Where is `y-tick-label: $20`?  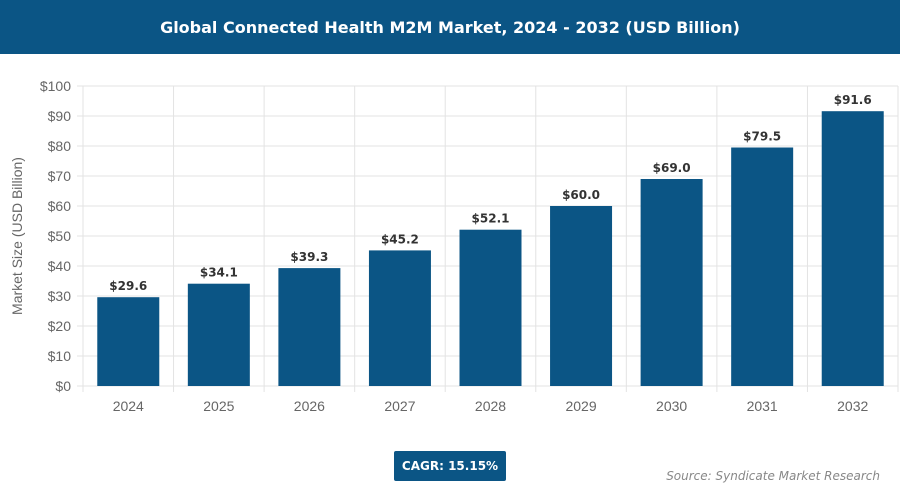 y-tick-label: $20 is located at coordinates (60, 326).